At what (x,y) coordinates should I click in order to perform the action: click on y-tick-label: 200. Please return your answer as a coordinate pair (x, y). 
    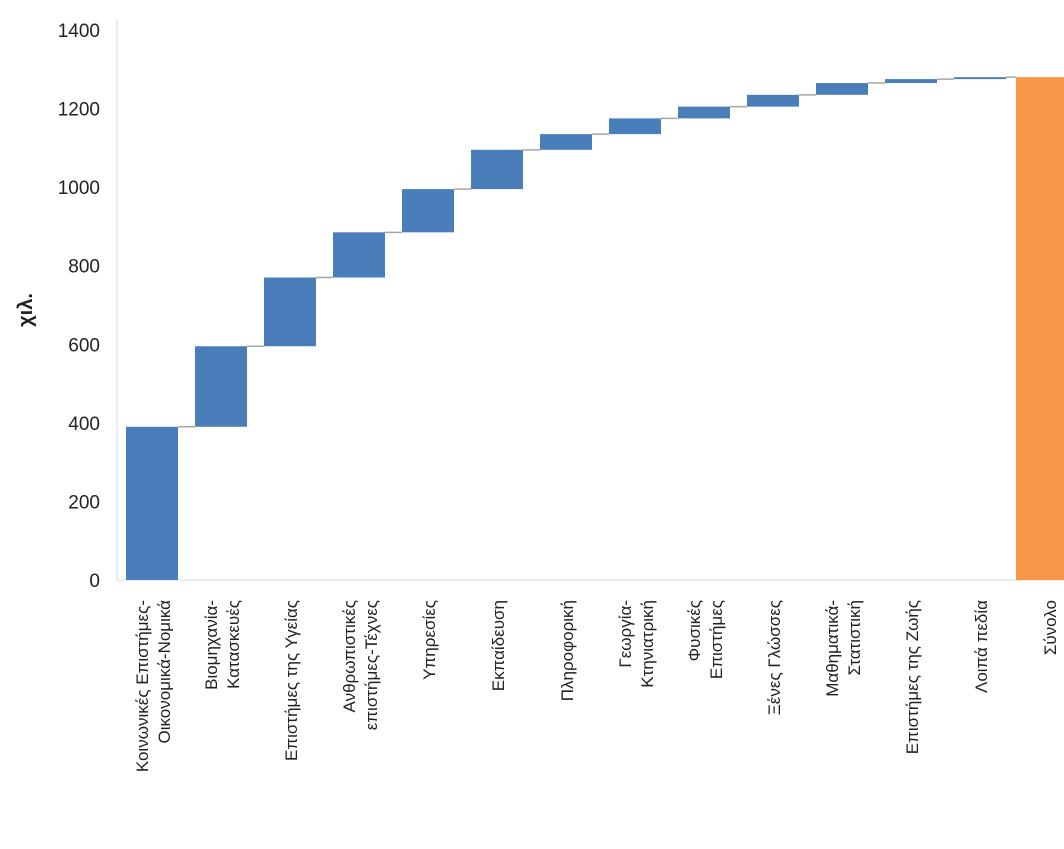
    Looking at the image, I should click on (84, 502).